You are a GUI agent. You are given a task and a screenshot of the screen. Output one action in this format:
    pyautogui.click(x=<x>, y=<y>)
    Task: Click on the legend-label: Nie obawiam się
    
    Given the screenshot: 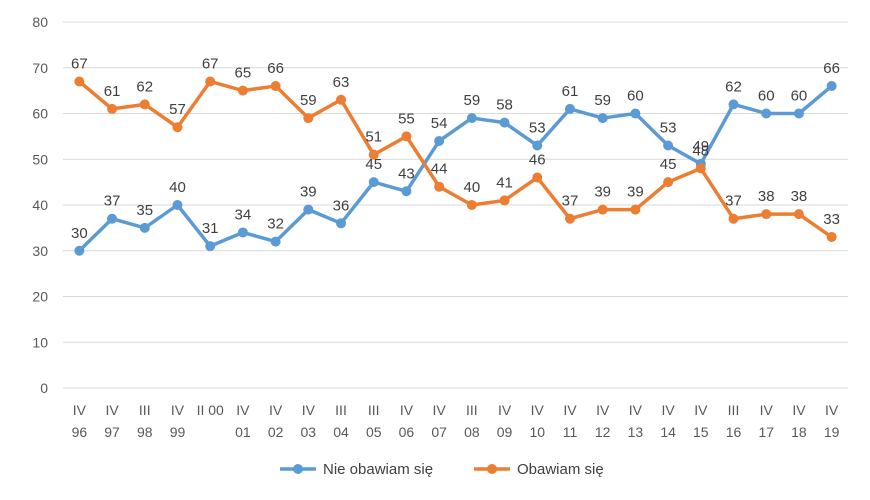 What is the action you would take?
    pyautogui.click(x=378, y=469)
    